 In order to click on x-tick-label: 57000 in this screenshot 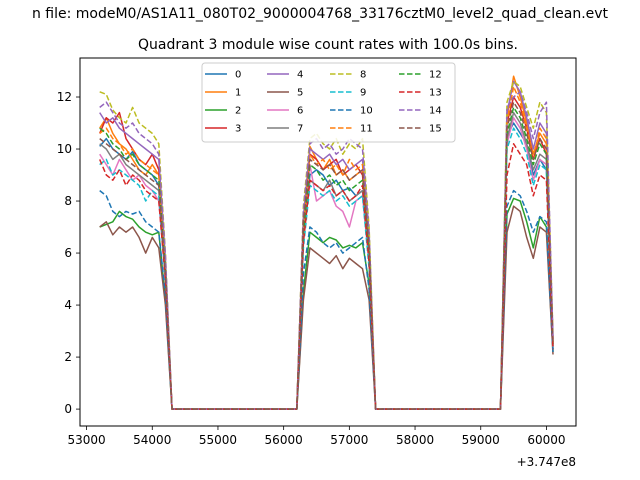, I will do `click(349, 440)`.